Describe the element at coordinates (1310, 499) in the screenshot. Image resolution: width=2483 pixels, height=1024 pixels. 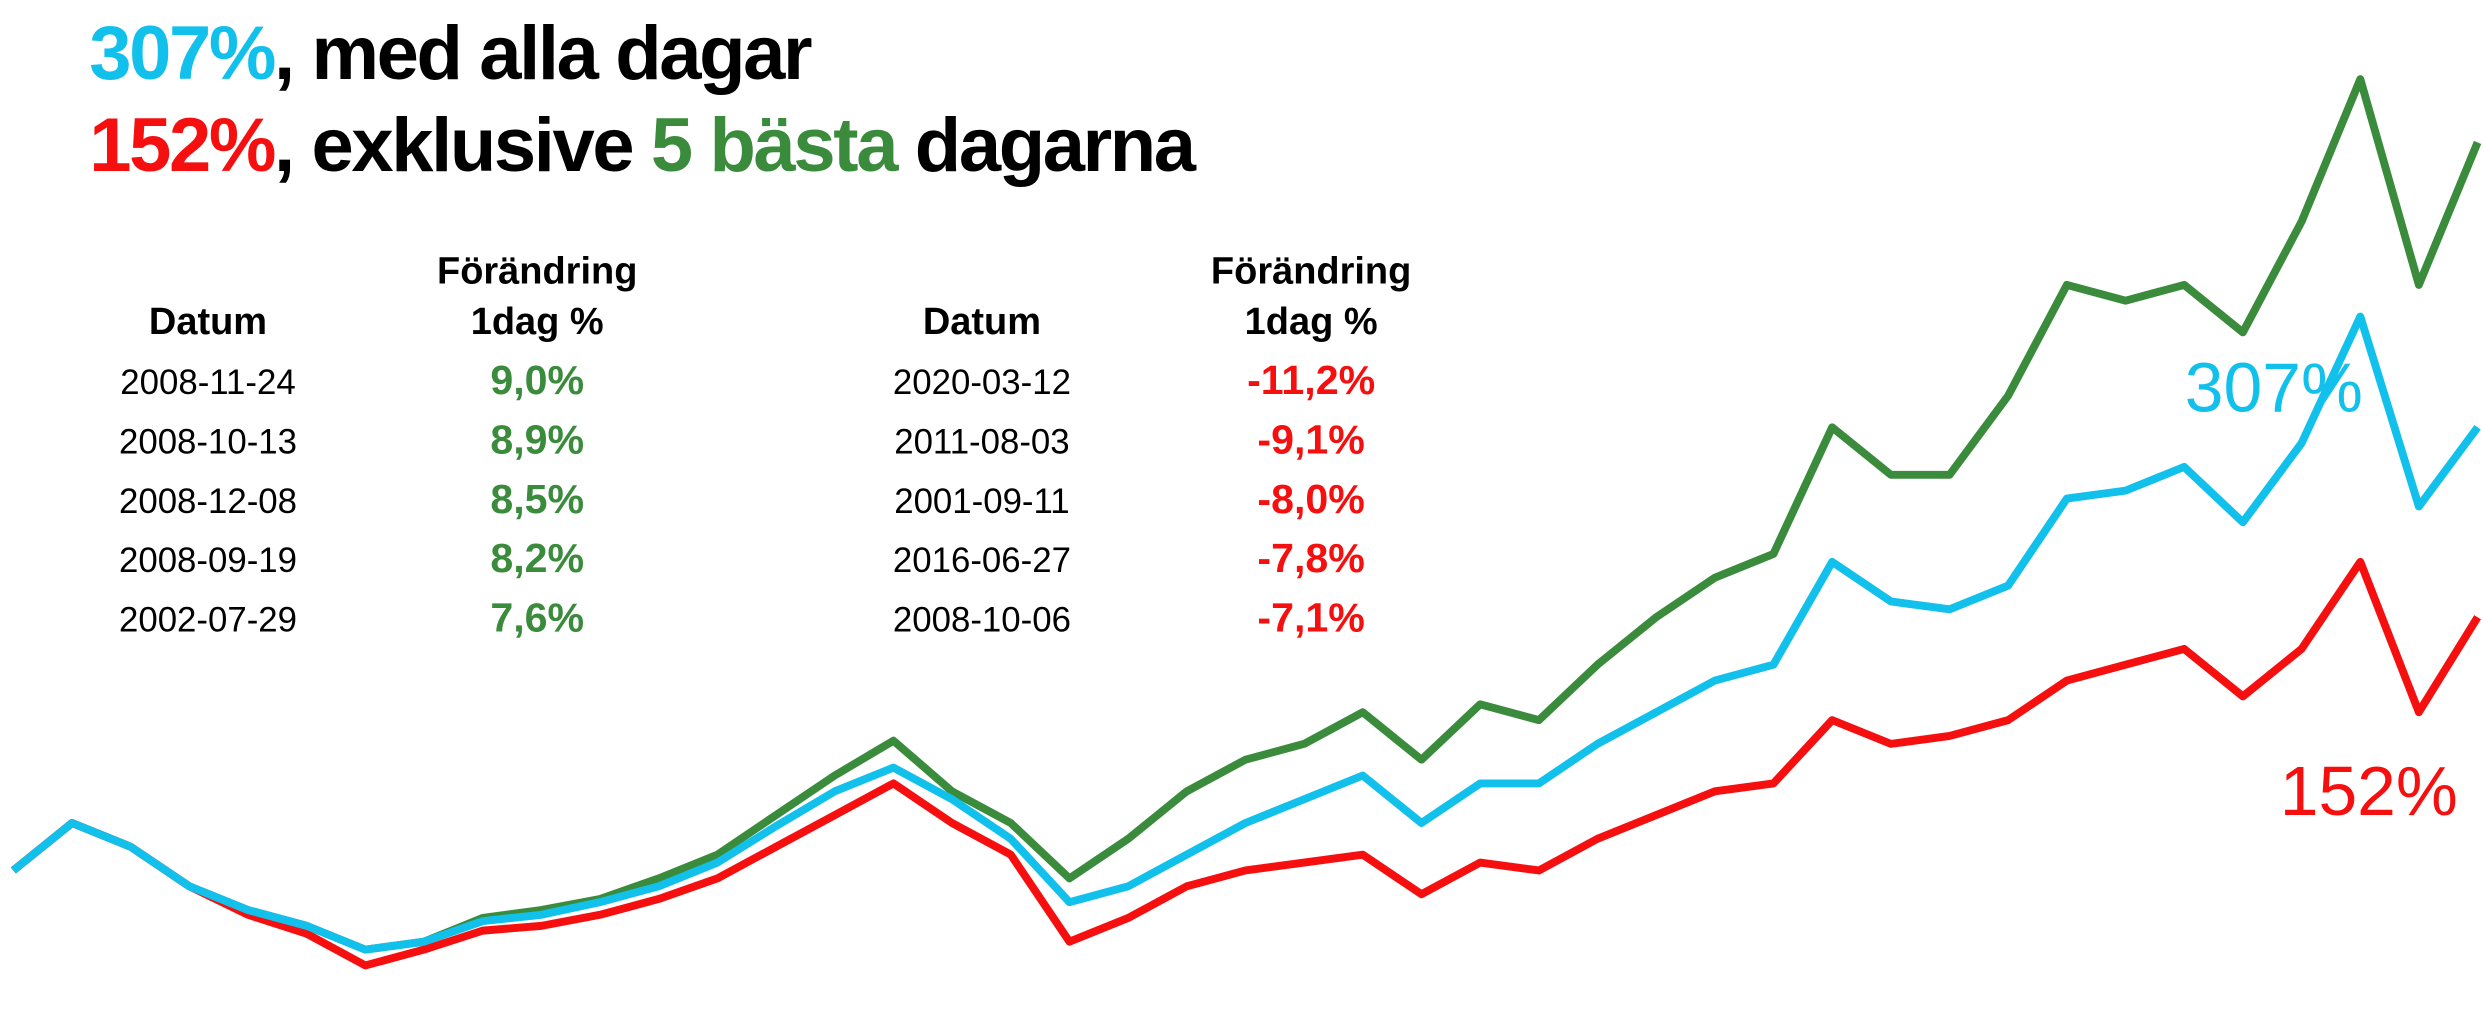
I see `change-cell: -8,0%` at that location.